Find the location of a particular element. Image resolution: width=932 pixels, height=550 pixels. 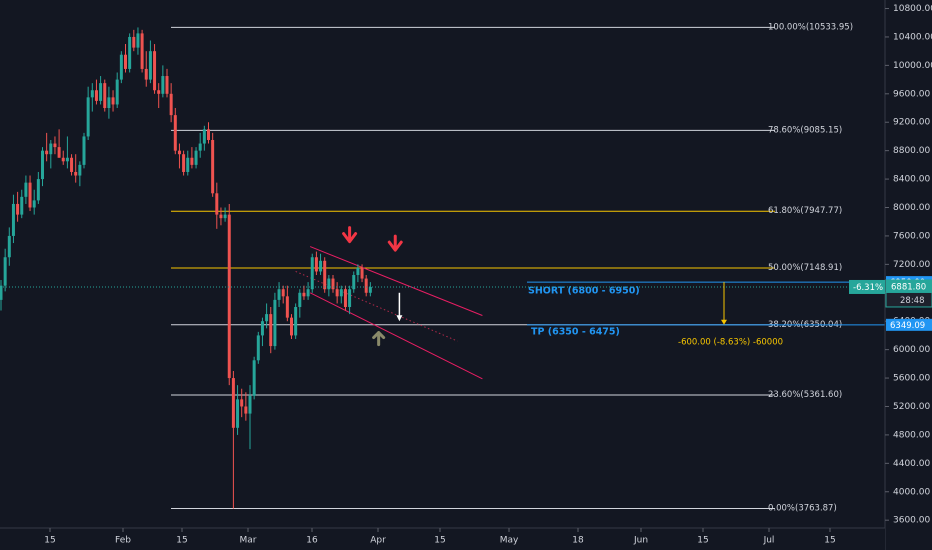

price-tick-label: 7600.00 is located at coordinates (911, 236).